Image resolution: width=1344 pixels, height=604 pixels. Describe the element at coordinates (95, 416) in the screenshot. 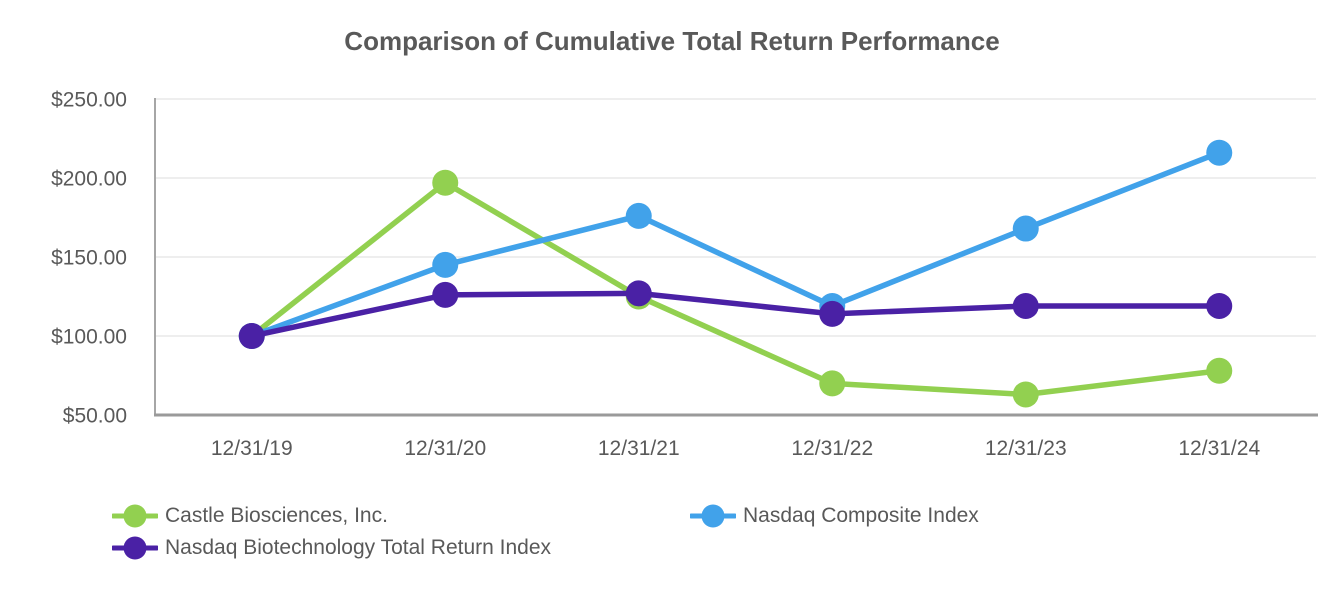

I see `y-axis-tick-label: $50.00` at that location.